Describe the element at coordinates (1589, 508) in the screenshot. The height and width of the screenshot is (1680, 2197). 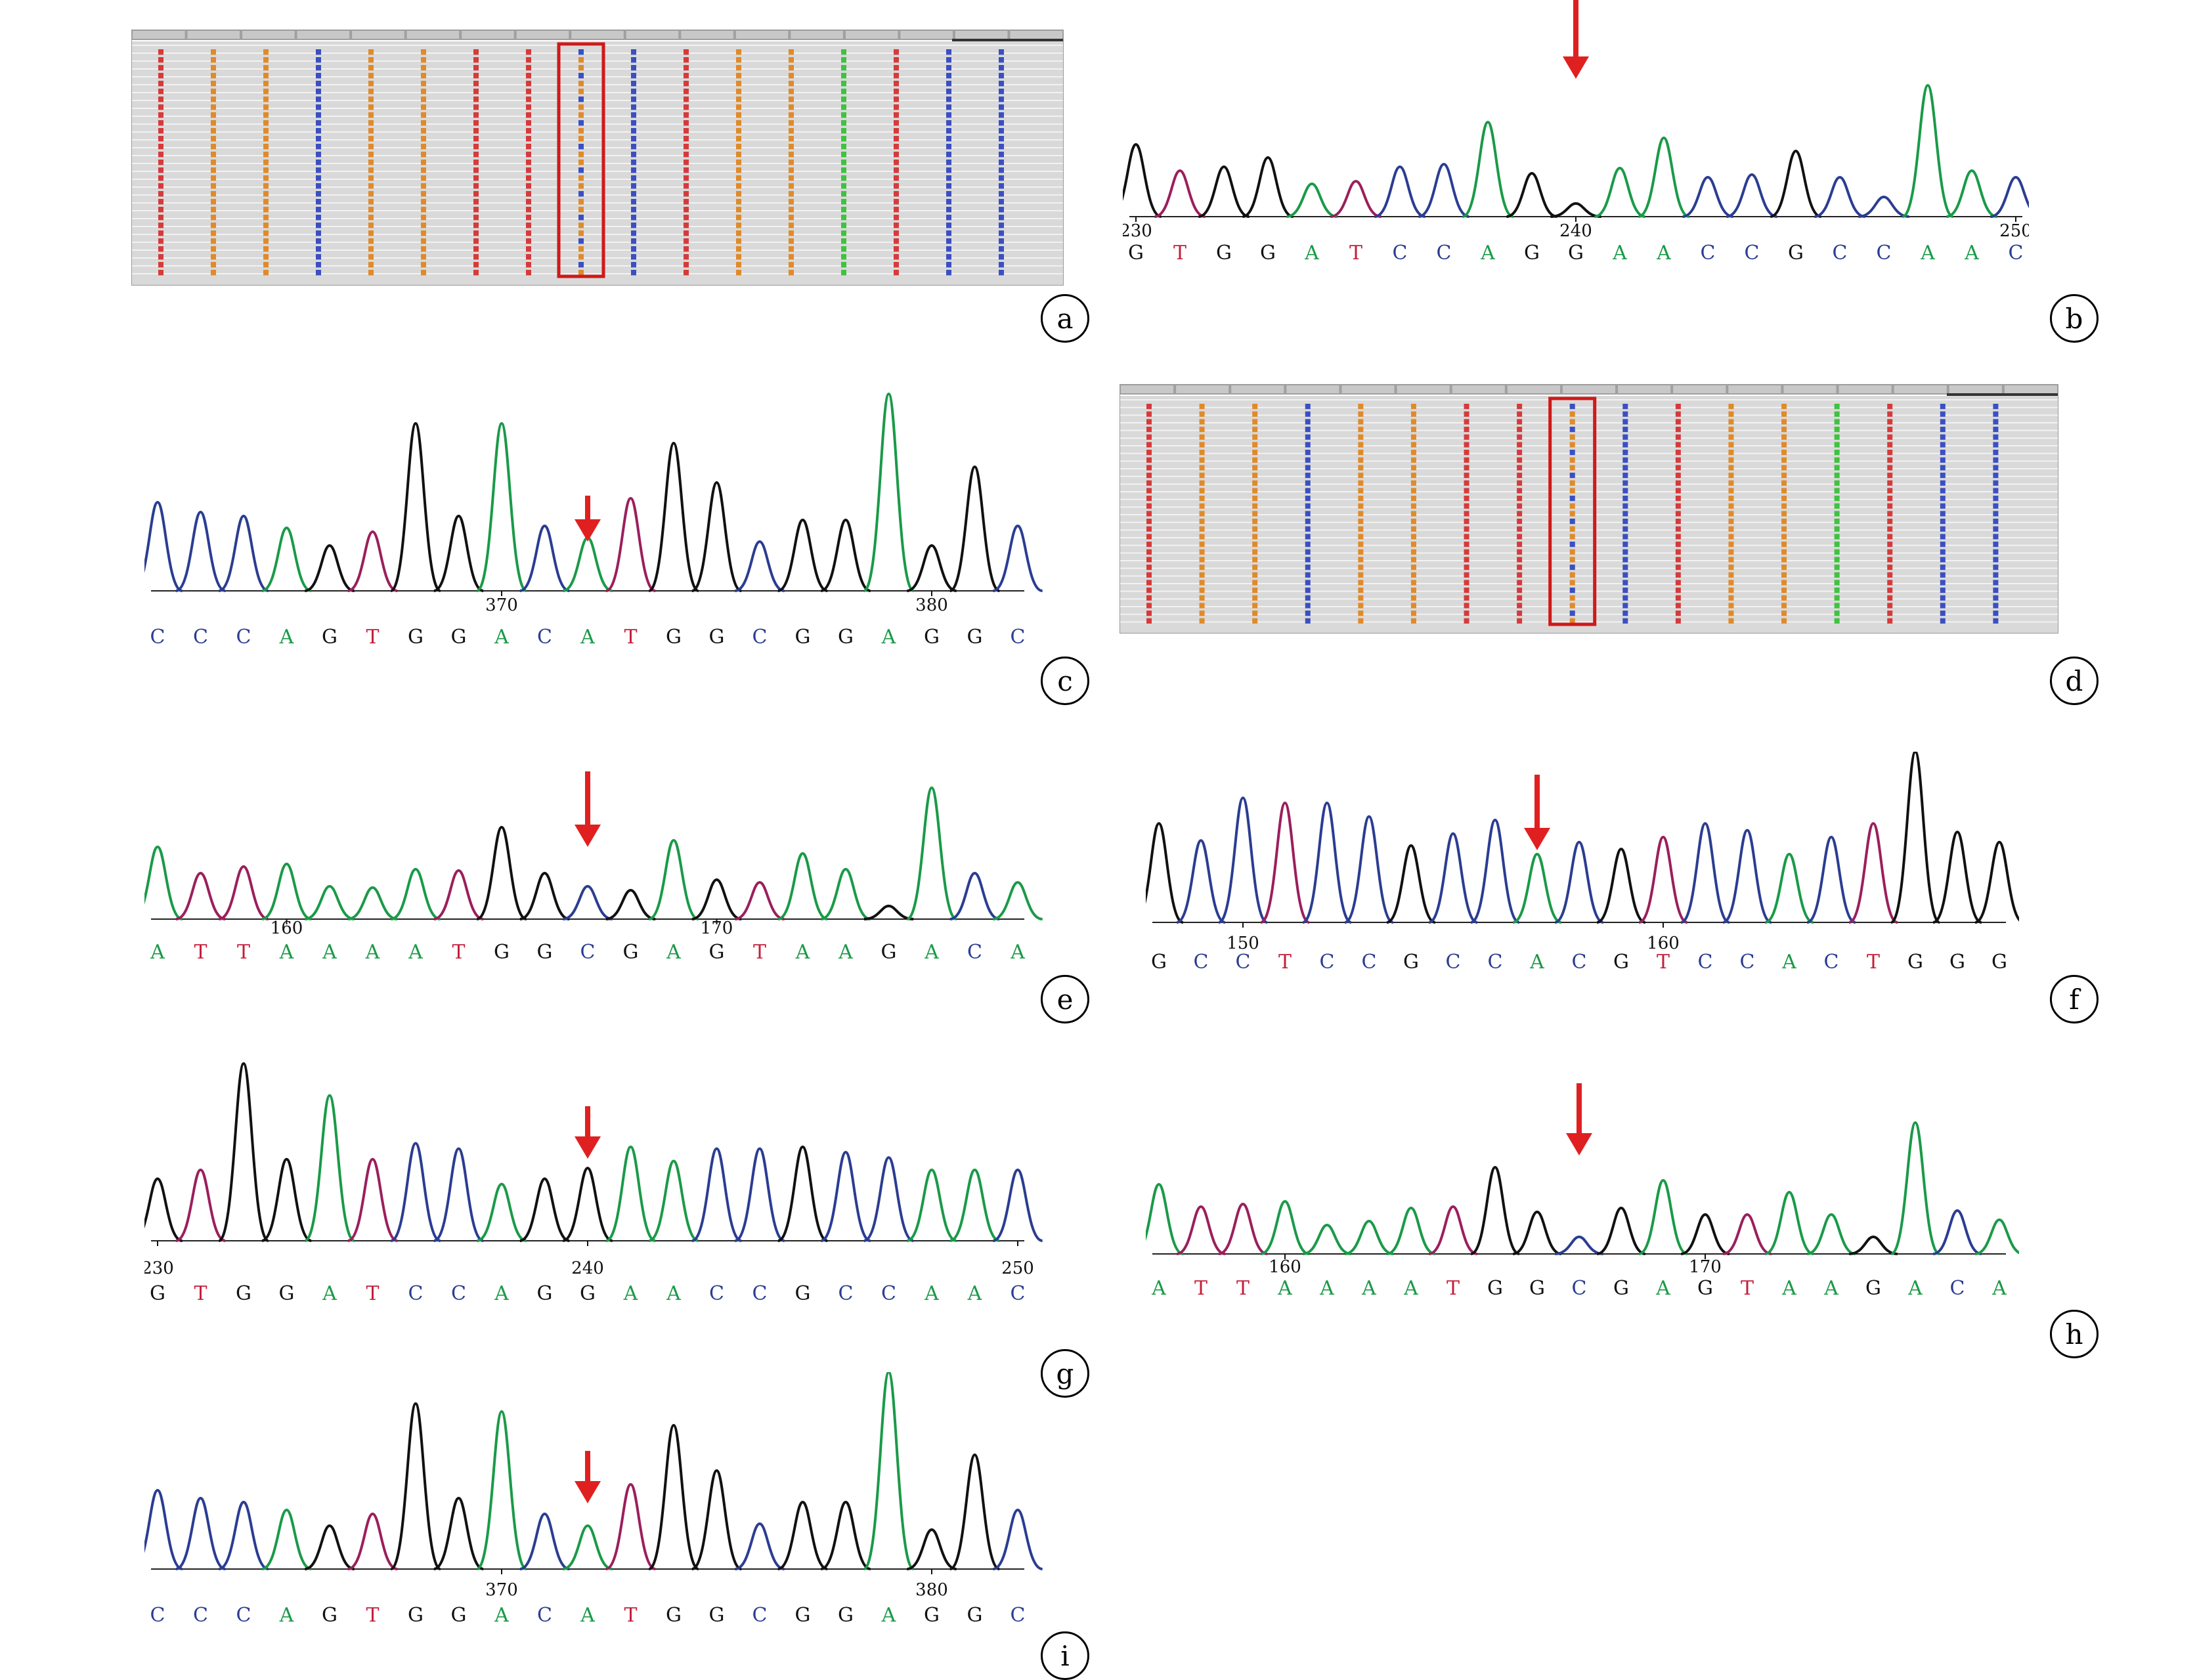
I see `alignment-view` at that location.